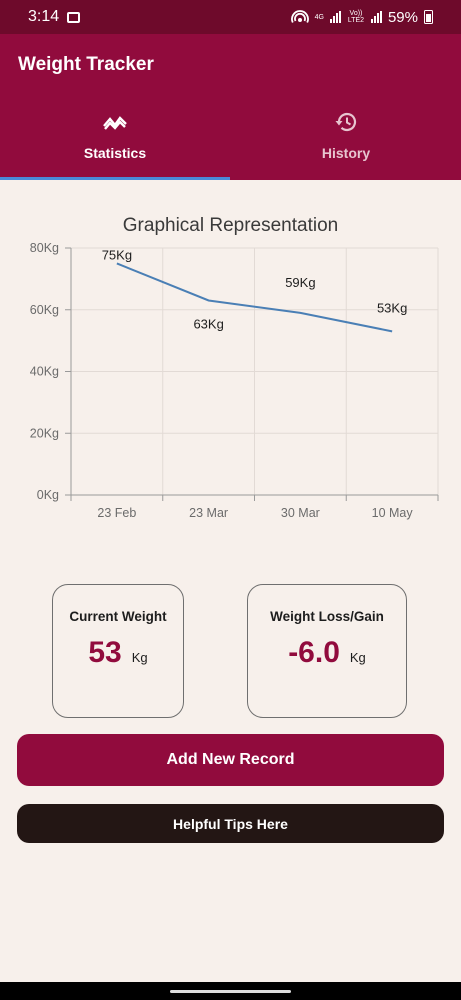 The width and height of the screenshot is (461, 1000). What do you see at coordinates (230, 225) in the screenshot?
I see `chart-title: Graphical Representation` at bounding box center [230, 225].